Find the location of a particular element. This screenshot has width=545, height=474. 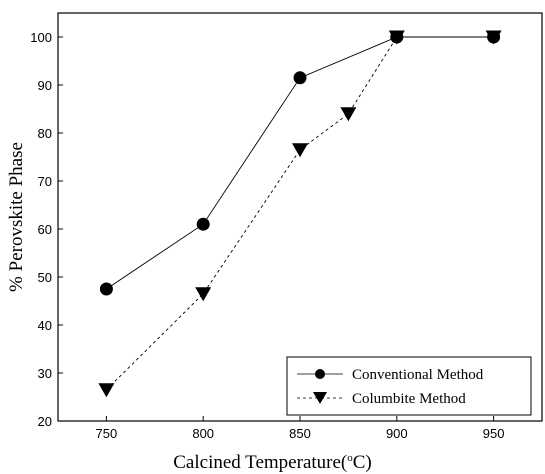

legend: Conventional Method Columbite Method is located at coordinates (409, 386).